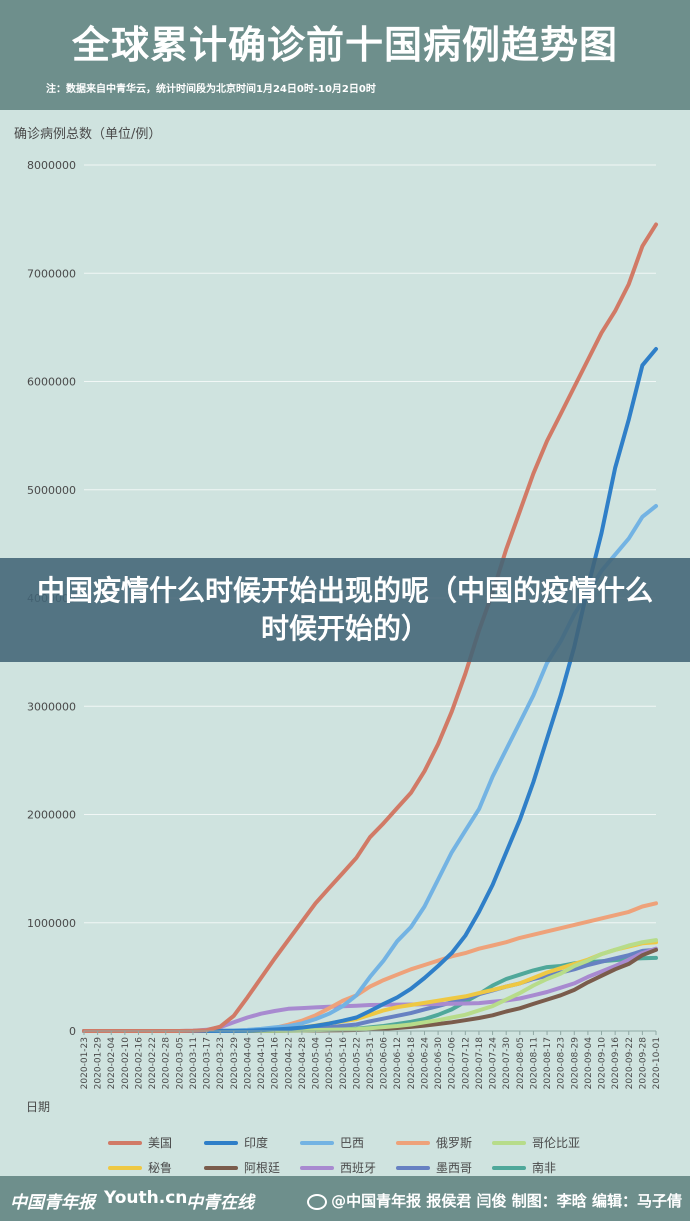 This screenshot has width=690, height=1221. I want to click on x-tick-label: 2020-06-24, so click(425, 1063).